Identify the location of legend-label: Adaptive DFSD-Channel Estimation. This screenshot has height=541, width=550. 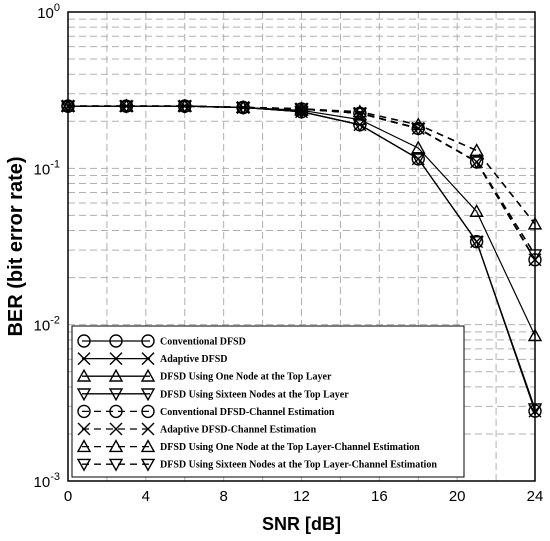
(238, 430).